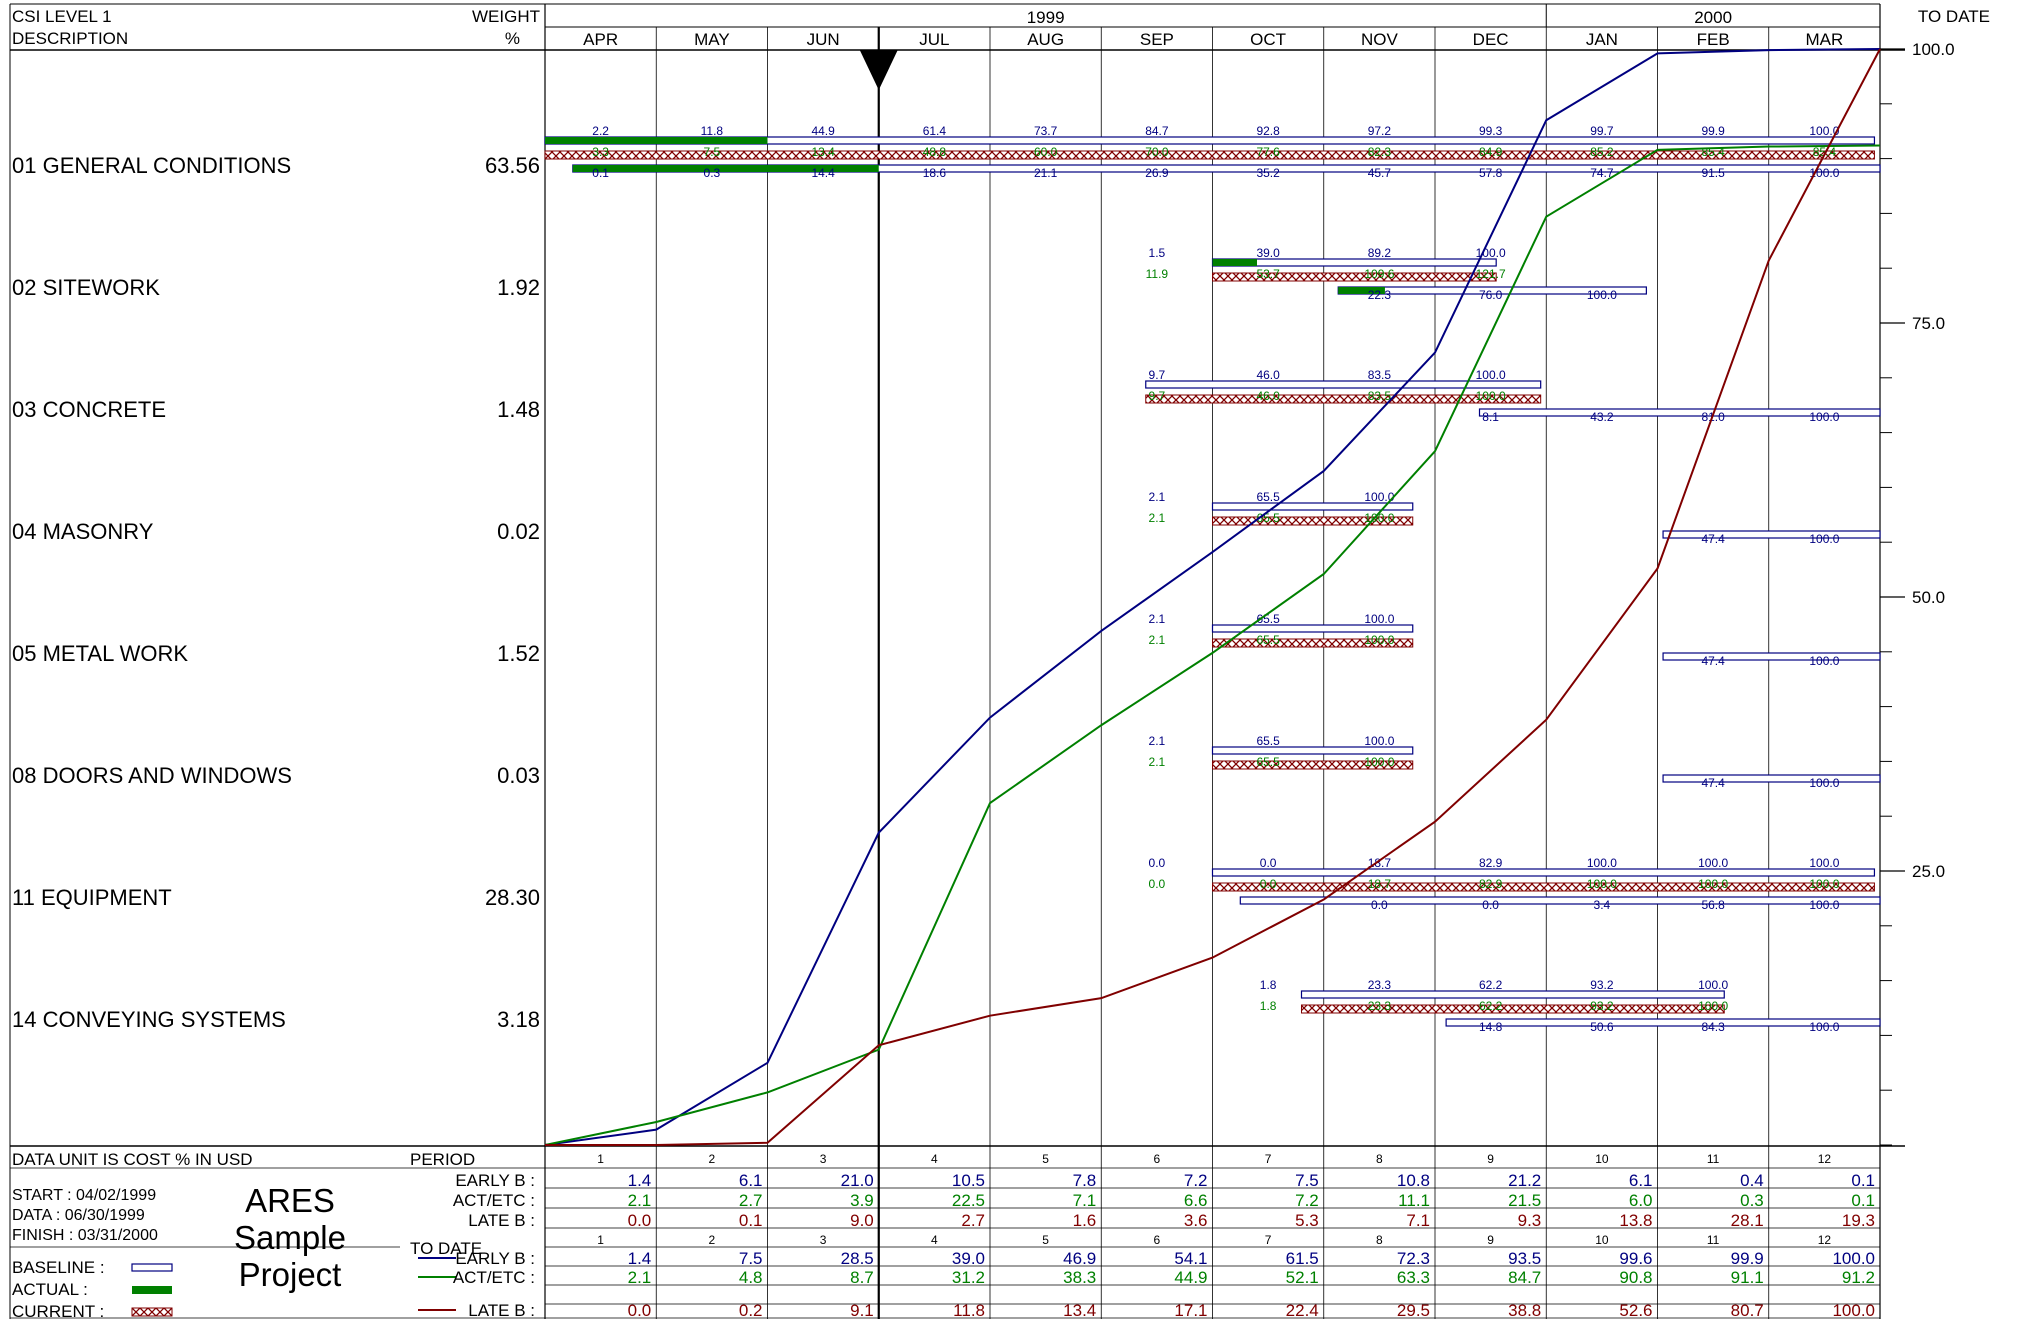 Image resolution: width=2017 pixels, height=1319 pixels. I want to click on period-value: 1.6, so click(1085, 1220).